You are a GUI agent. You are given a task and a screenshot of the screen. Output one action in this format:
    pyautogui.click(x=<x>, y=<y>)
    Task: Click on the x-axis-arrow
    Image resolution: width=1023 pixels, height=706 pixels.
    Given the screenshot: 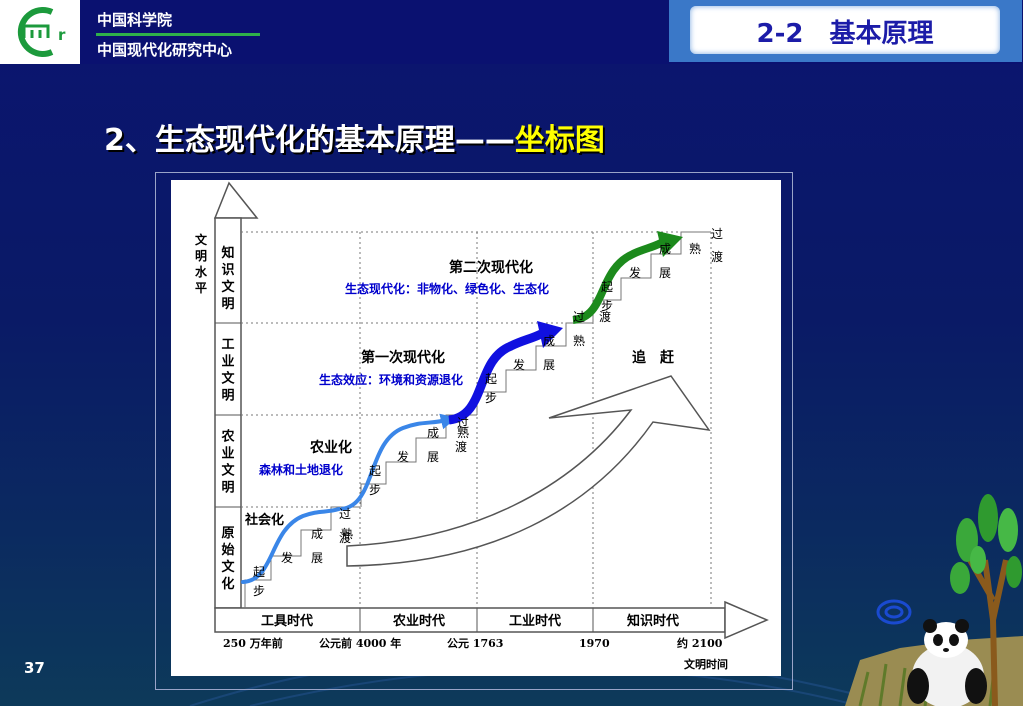 What is the action you would take?
    pyautogui.click(x=746, y=620)
    